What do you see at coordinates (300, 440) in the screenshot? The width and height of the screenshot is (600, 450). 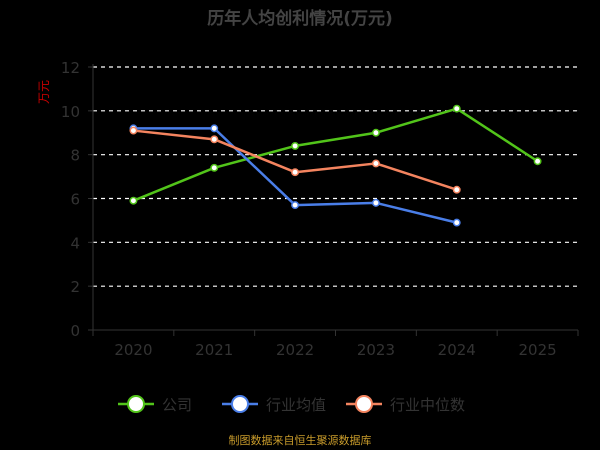 I see `source-note: 制图数据来自恒生聚源数据库` at bounding box center [300, 440].